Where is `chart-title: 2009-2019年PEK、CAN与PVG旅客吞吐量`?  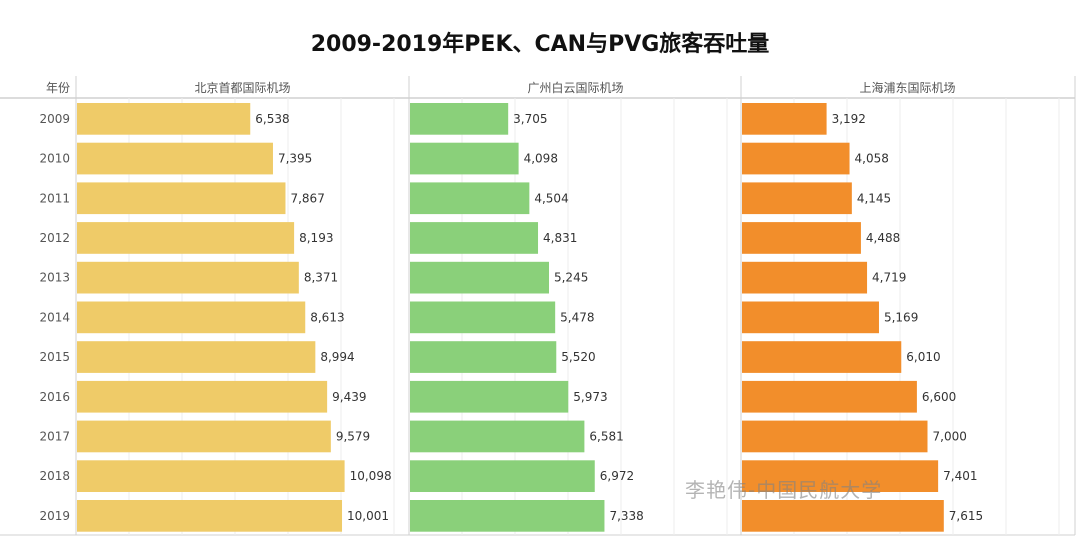 chart-title: 2009-2019年PEK、CAN与PVG旅客吞吐量 is located at coordinates (540, 44).